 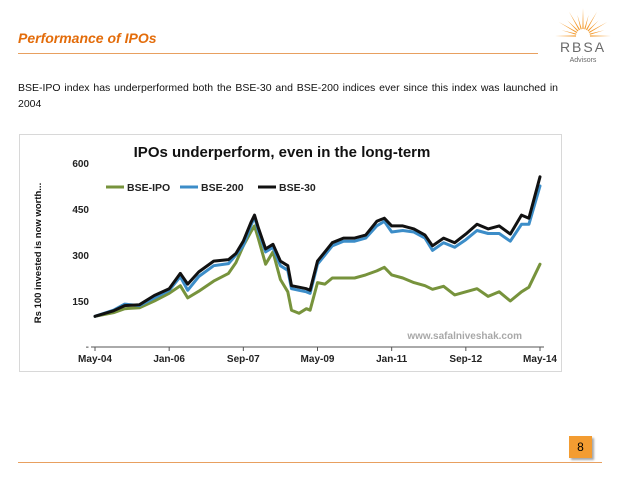 What do you see at coordinates (87, 347) in the screenshot?
I see `y-tick-zero: -` at bounding box center [87, 347].